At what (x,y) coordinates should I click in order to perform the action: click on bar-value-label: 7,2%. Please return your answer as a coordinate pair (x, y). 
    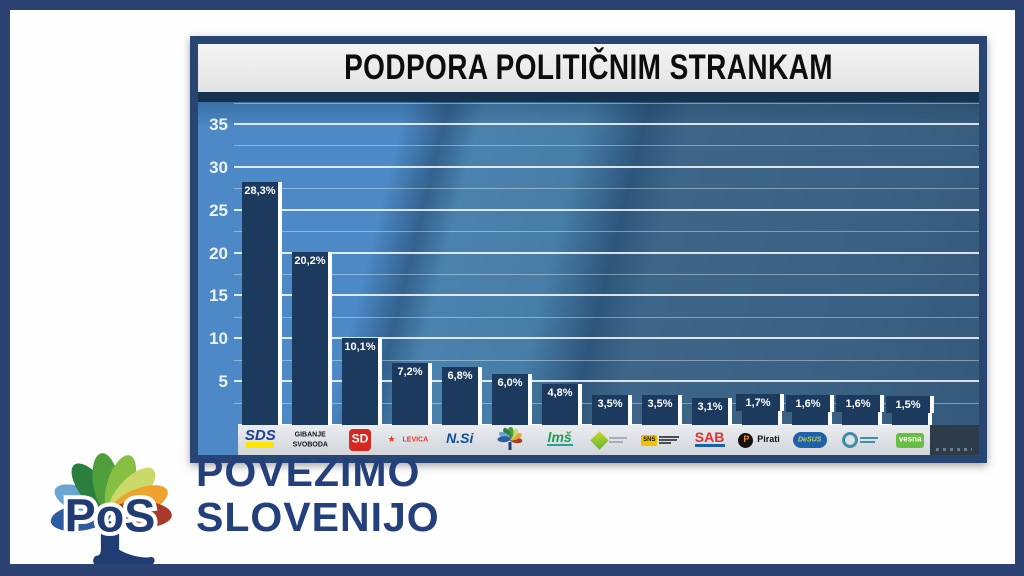
    Looking at the image, I should click on (410, 372).